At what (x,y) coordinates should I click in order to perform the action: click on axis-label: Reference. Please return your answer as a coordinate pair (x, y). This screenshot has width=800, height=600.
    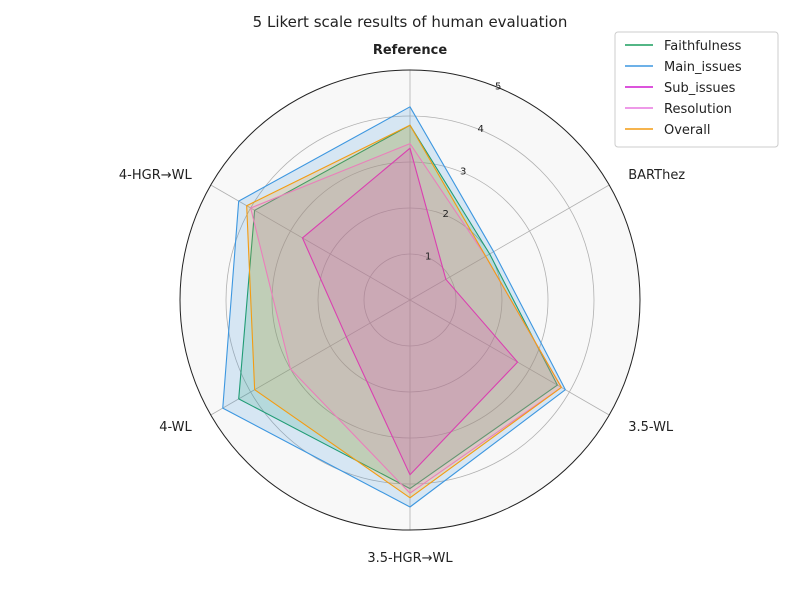
    Looking at the image, I should click on (410, 50).